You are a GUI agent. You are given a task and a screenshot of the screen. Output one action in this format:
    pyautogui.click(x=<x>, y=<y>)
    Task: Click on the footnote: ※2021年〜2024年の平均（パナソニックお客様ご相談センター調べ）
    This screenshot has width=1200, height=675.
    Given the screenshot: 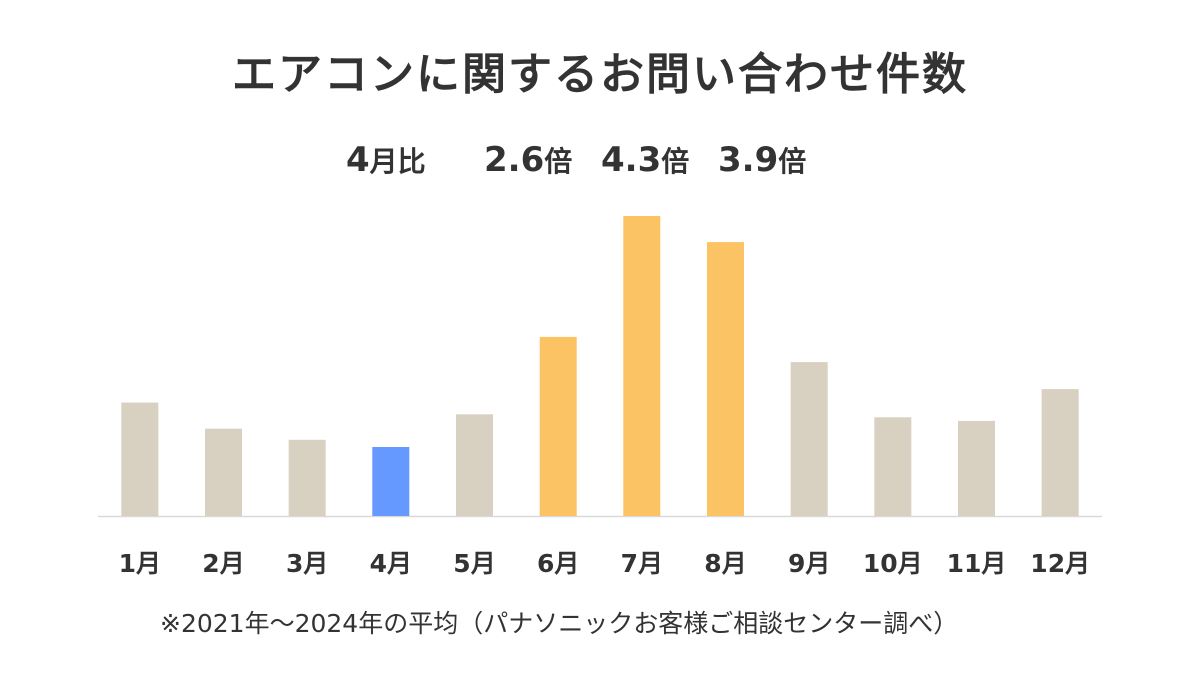 What is the action you would take?
    pyautogui.click(x=559, y=623)
    